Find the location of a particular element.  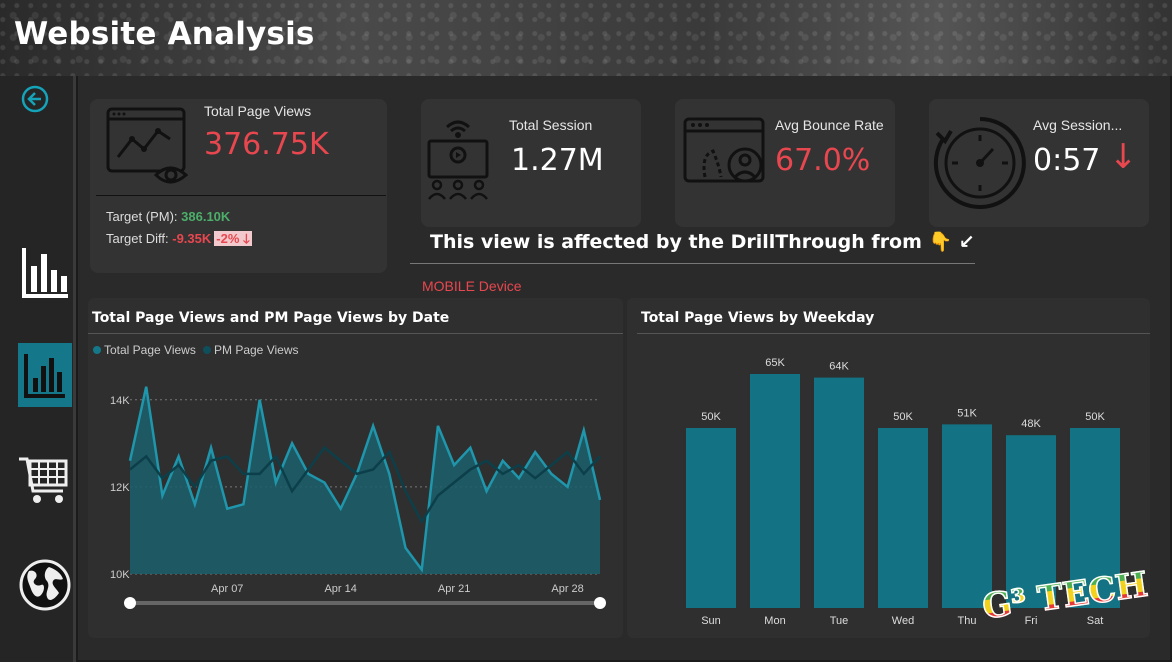

x-category-label: Fri is located at coordinates (1031, 621).